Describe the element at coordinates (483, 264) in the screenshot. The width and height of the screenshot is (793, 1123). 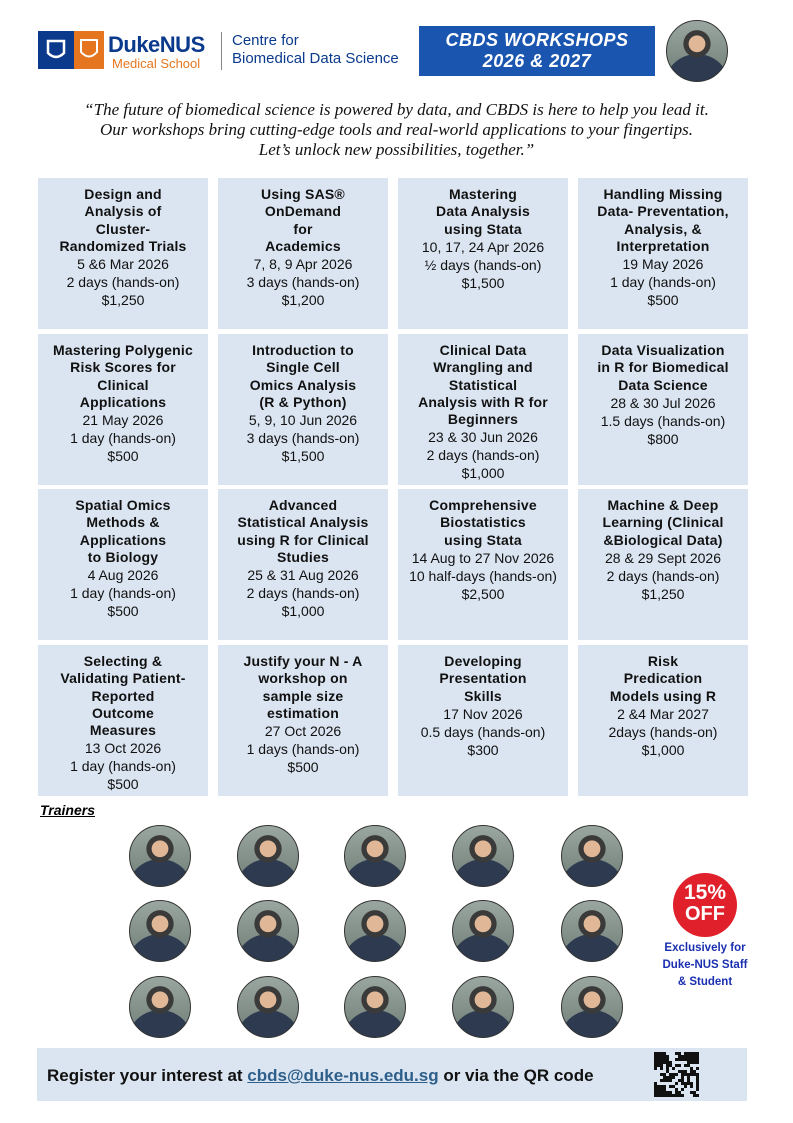
I see `workshop-duration: ½ days (hands-on)` at that location.